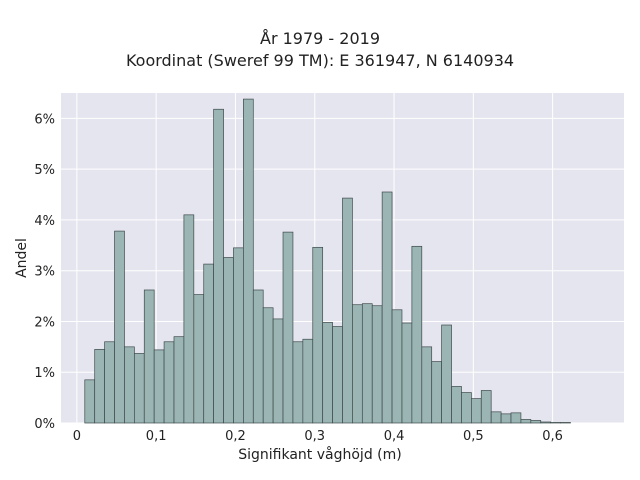  What do you see at coordinates (394, 436) in the screenshot?
I see `x-tick-label: 0,4` at bounding box center [394, 436].